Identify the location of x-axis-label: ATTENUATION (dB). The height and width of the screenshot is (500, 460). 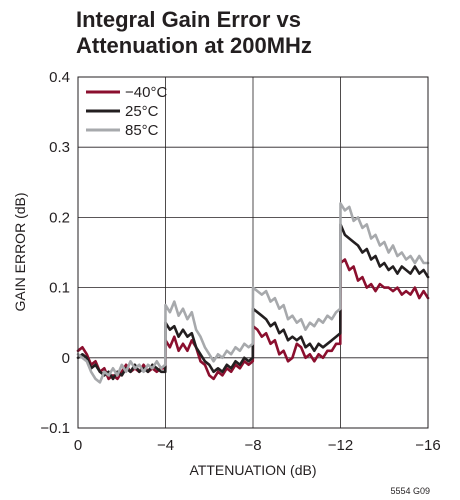
(252, 470).